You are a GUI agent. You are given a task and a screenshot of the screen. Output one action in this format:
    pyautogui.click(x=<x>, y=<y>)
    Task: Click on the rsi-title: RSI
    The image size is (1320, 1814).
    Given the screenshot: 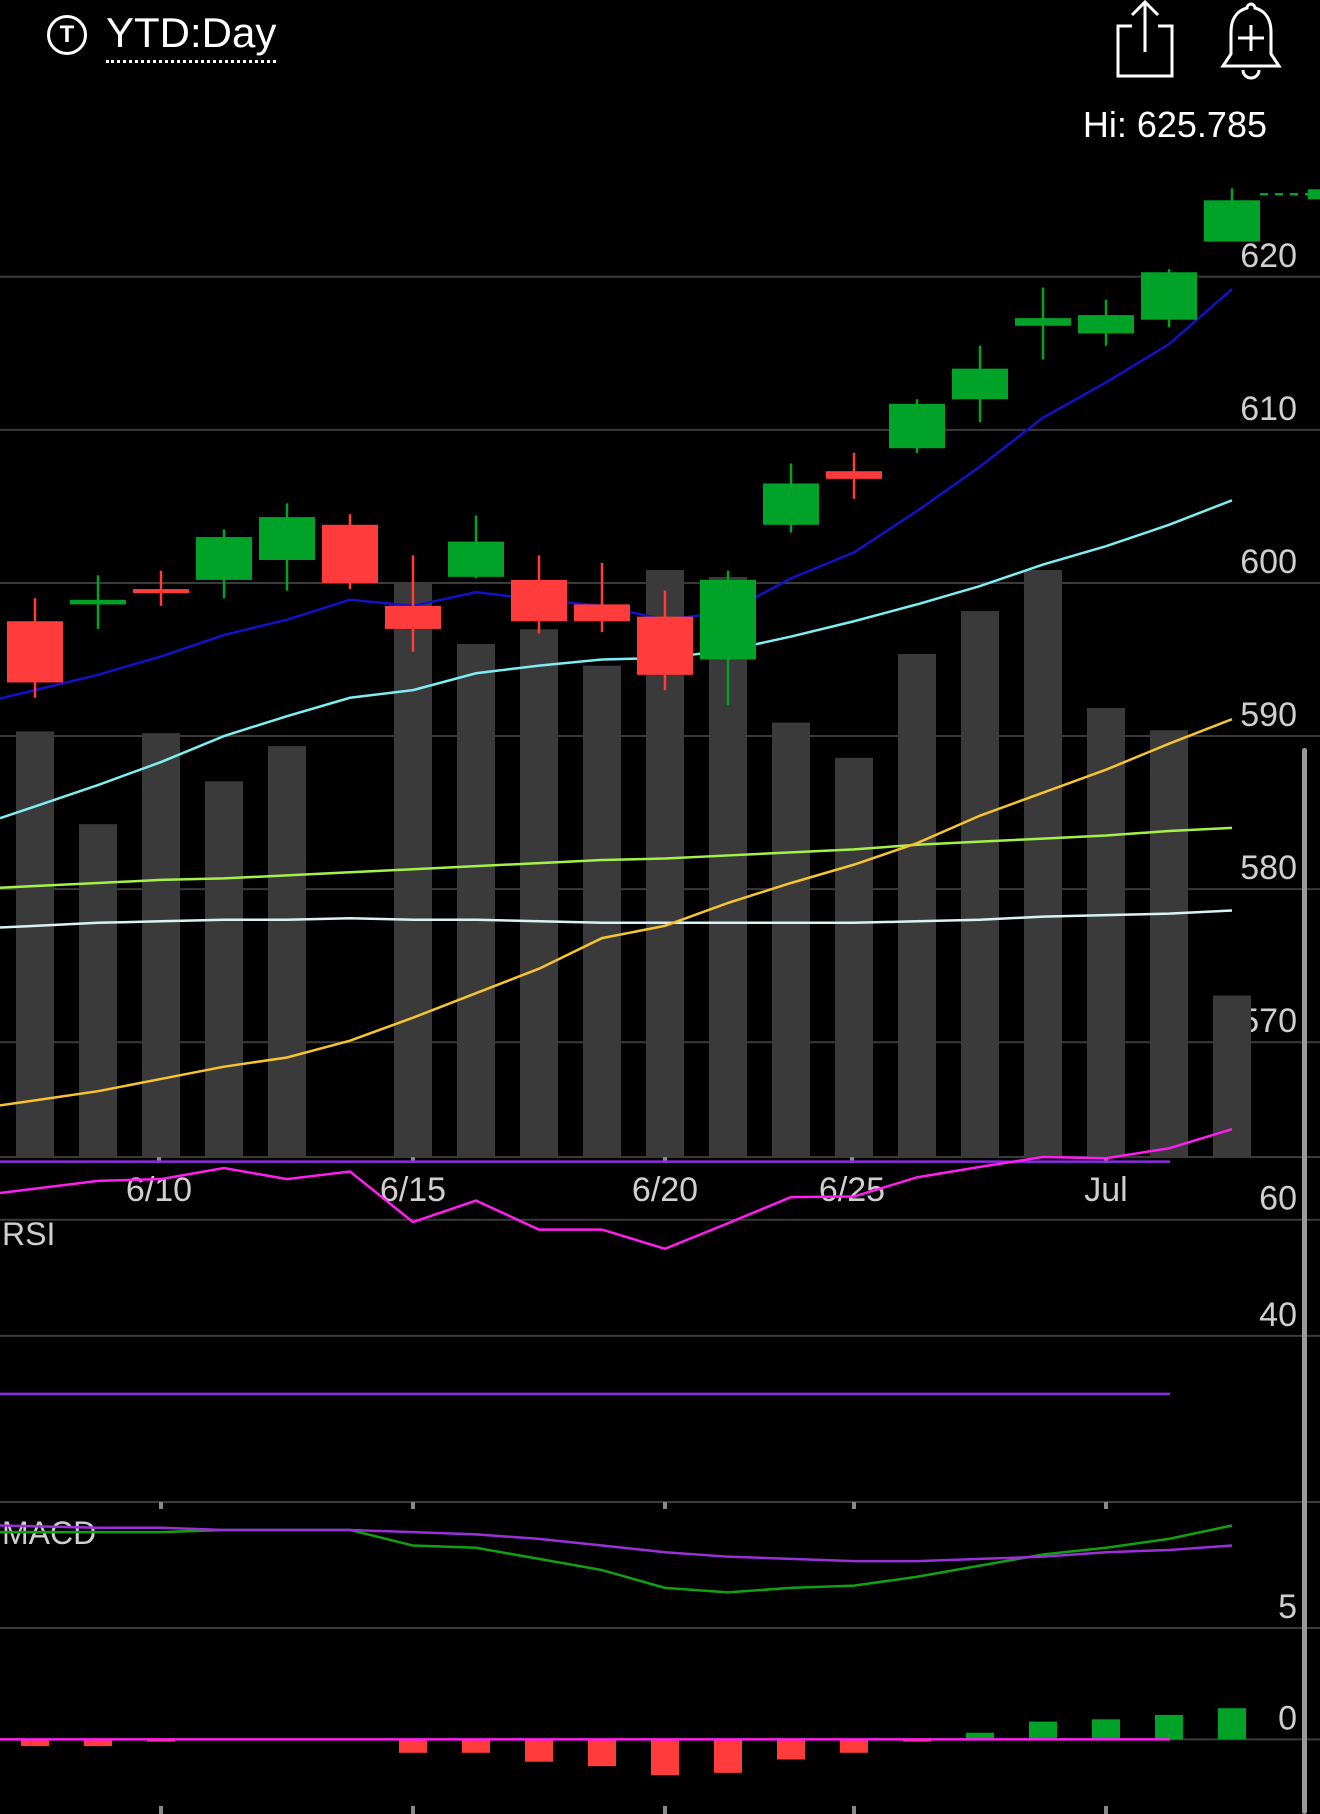 What is the action you would take?
    pyautogui.click(x=28, y=1234)
    